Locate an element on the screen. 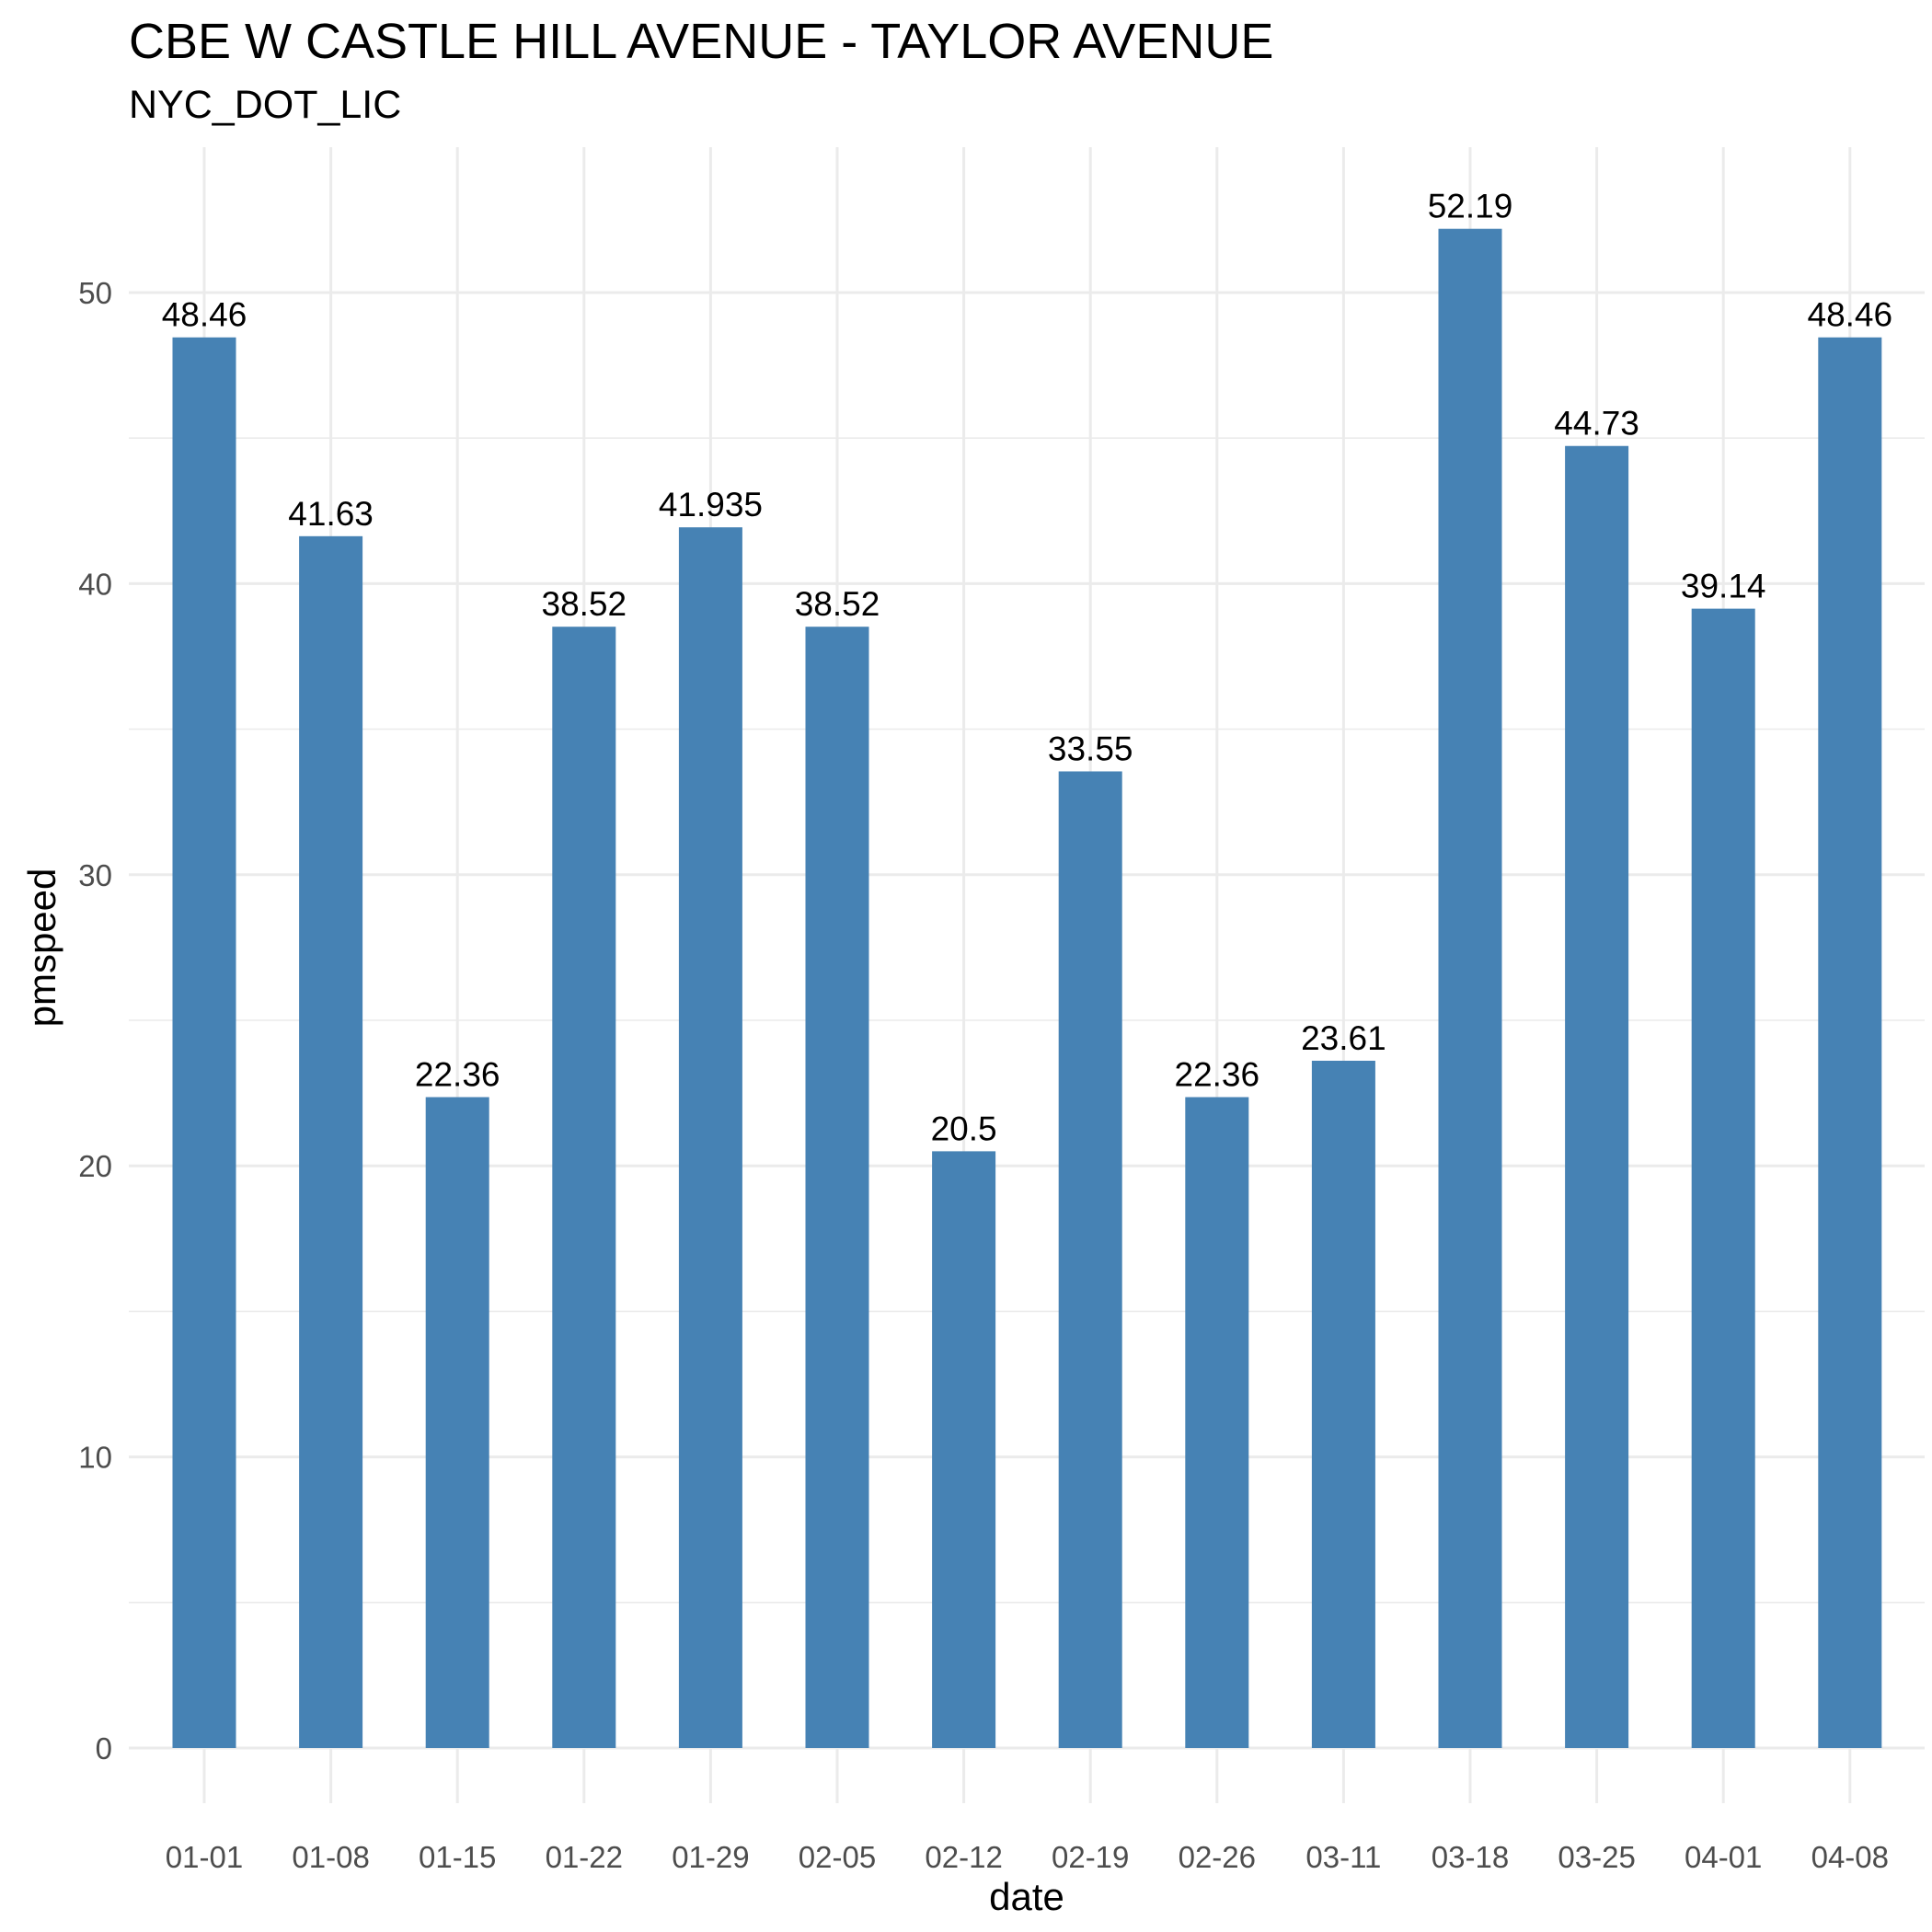  x-tick-label: 04-01 is located at coordinates (1723, 1857).